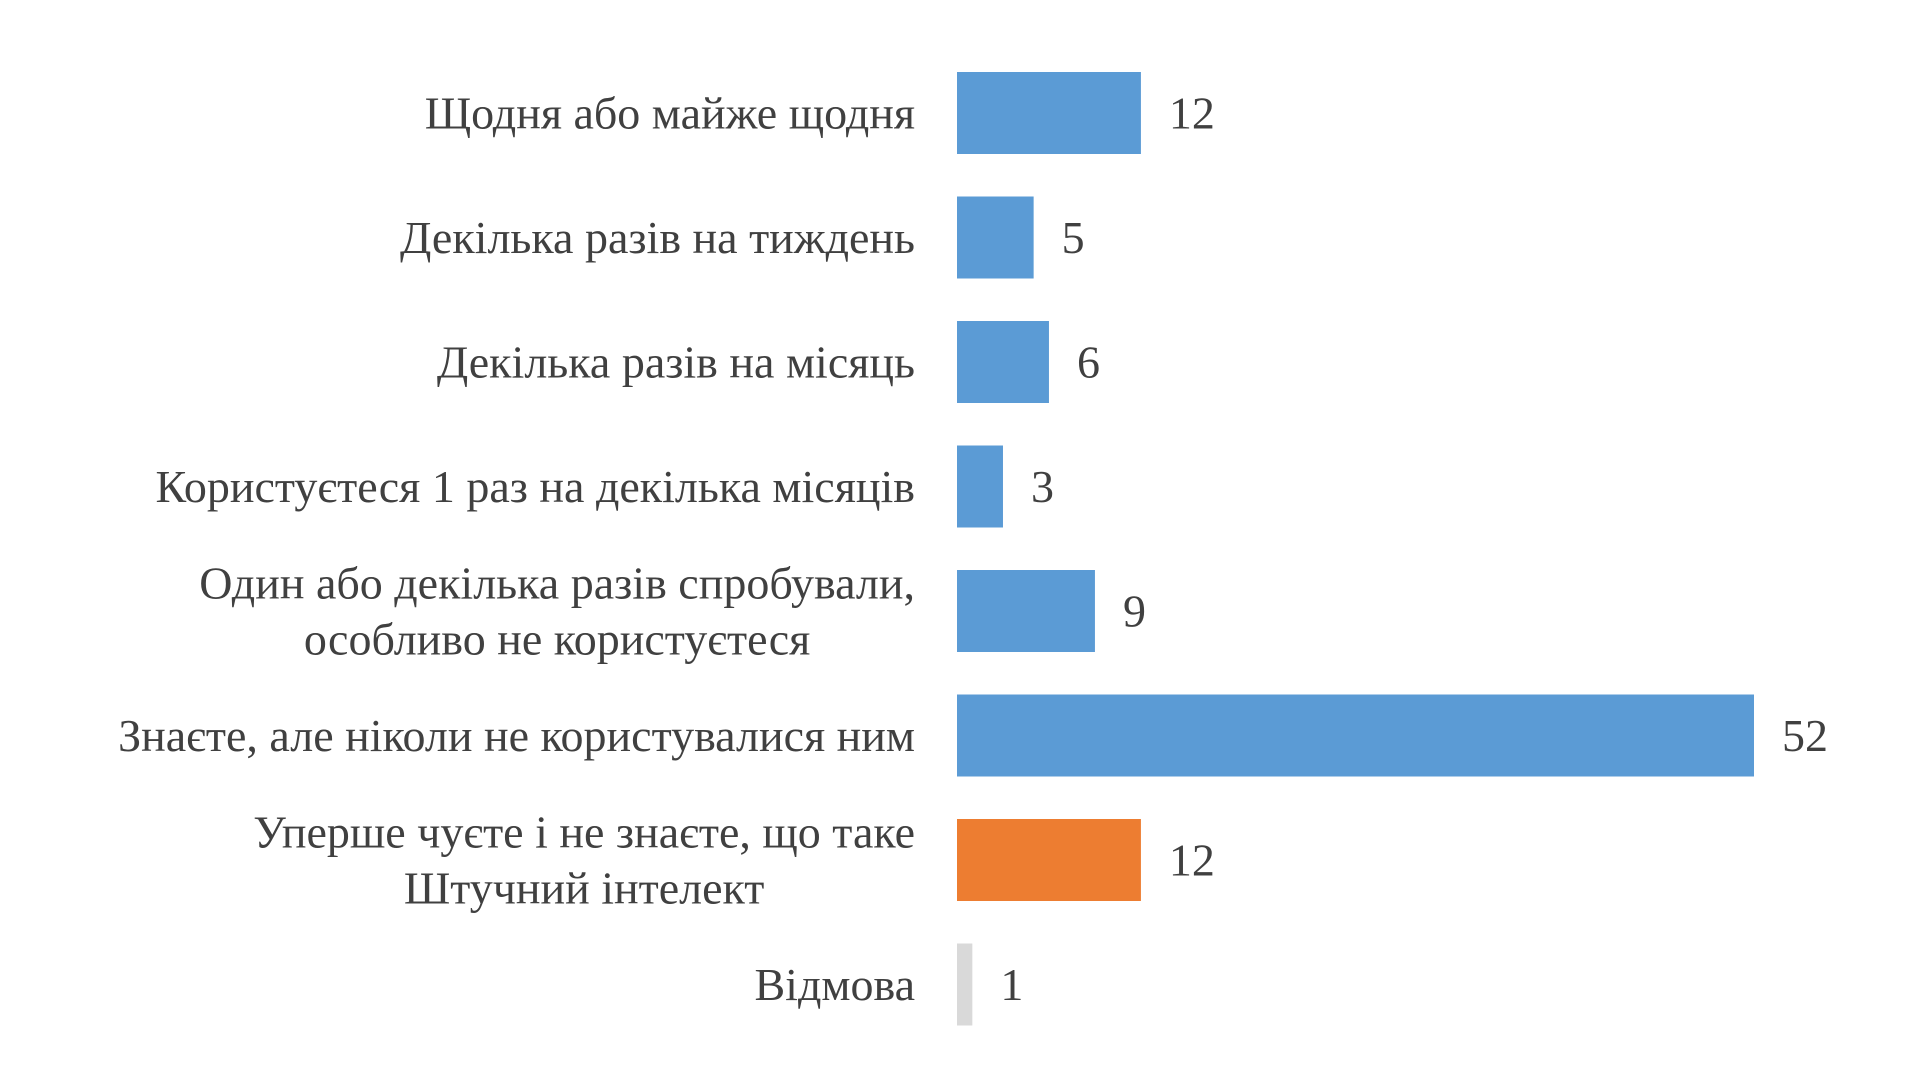 The image size is (1920, 1065). Describe the element at coordinates (1192, 113) in the screenshot. I see `value-label-1: 12` at that location.